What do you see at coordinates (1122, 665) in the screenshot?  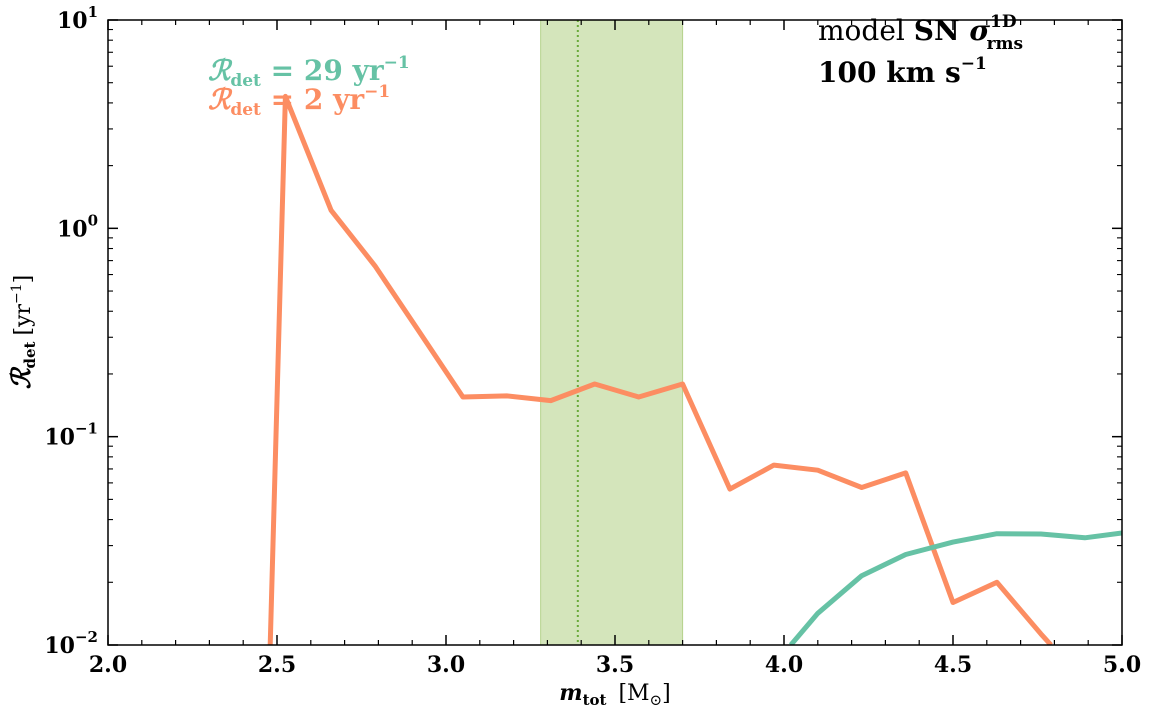 I see `x-tick-label: 5.0` at bounding box center [1122, 665].